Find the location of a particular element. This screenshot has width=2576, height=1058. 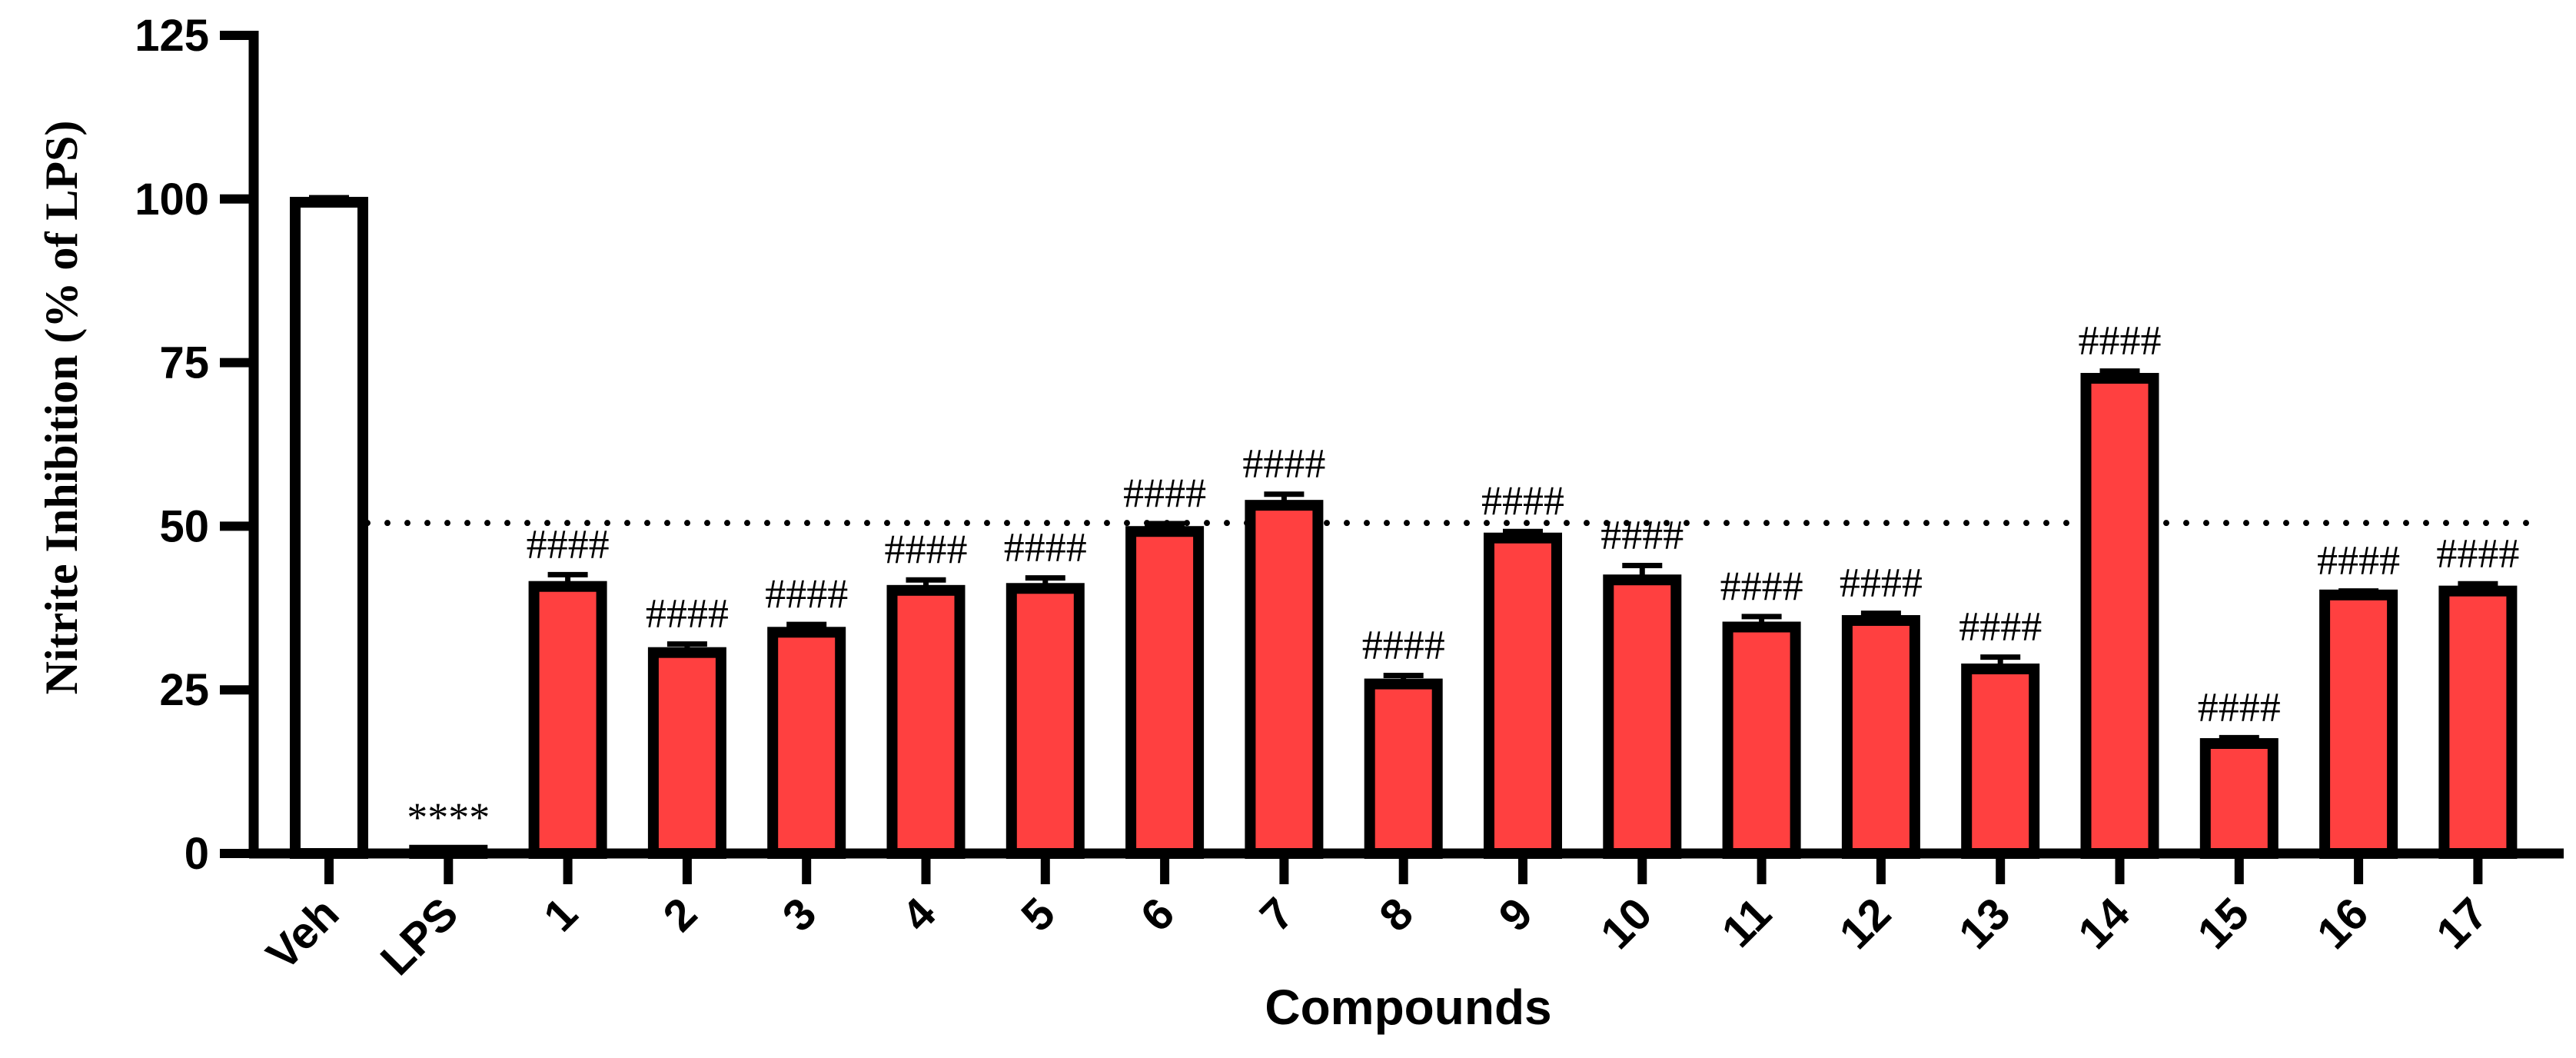

y-tick-label-100: 100 is located at coordinates (172, 200).